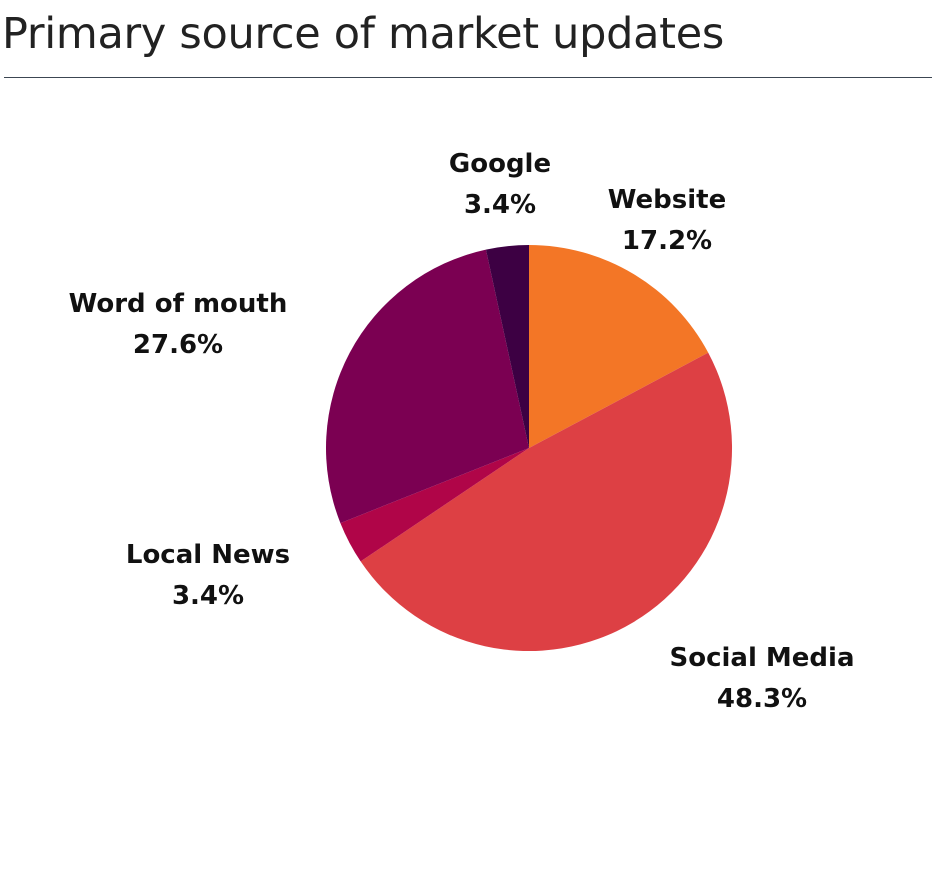  What do you see at coordinates (468, 77) in the screenshot?
I see `title-divider` at bounding box center [468, 77].